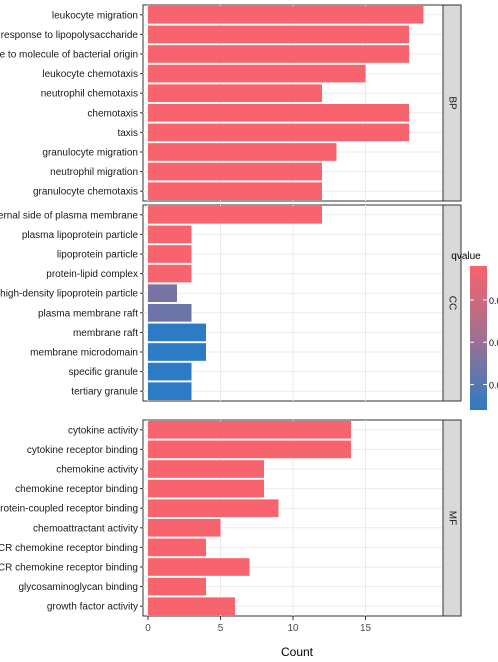  Describe the element at coordinates (69, 568) in the screenshot. I see `category-label: CCR chemokine receptor binding` at that location.